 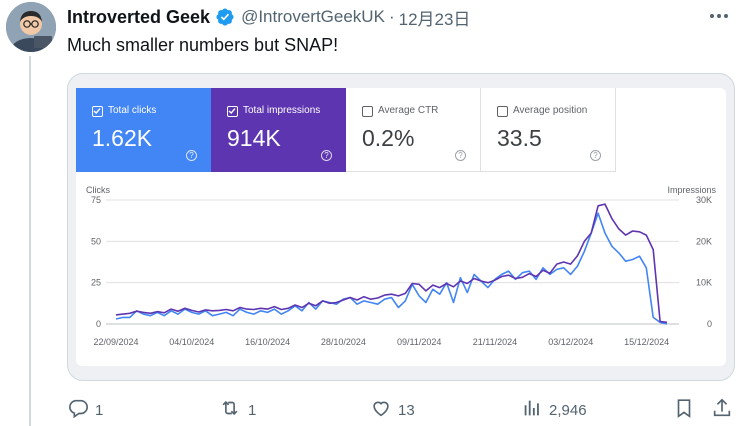 What do you see at coordinates (704, 283) in the screenshot?
I see `y-tick-right: 10K` at bounding box center [704, 283].